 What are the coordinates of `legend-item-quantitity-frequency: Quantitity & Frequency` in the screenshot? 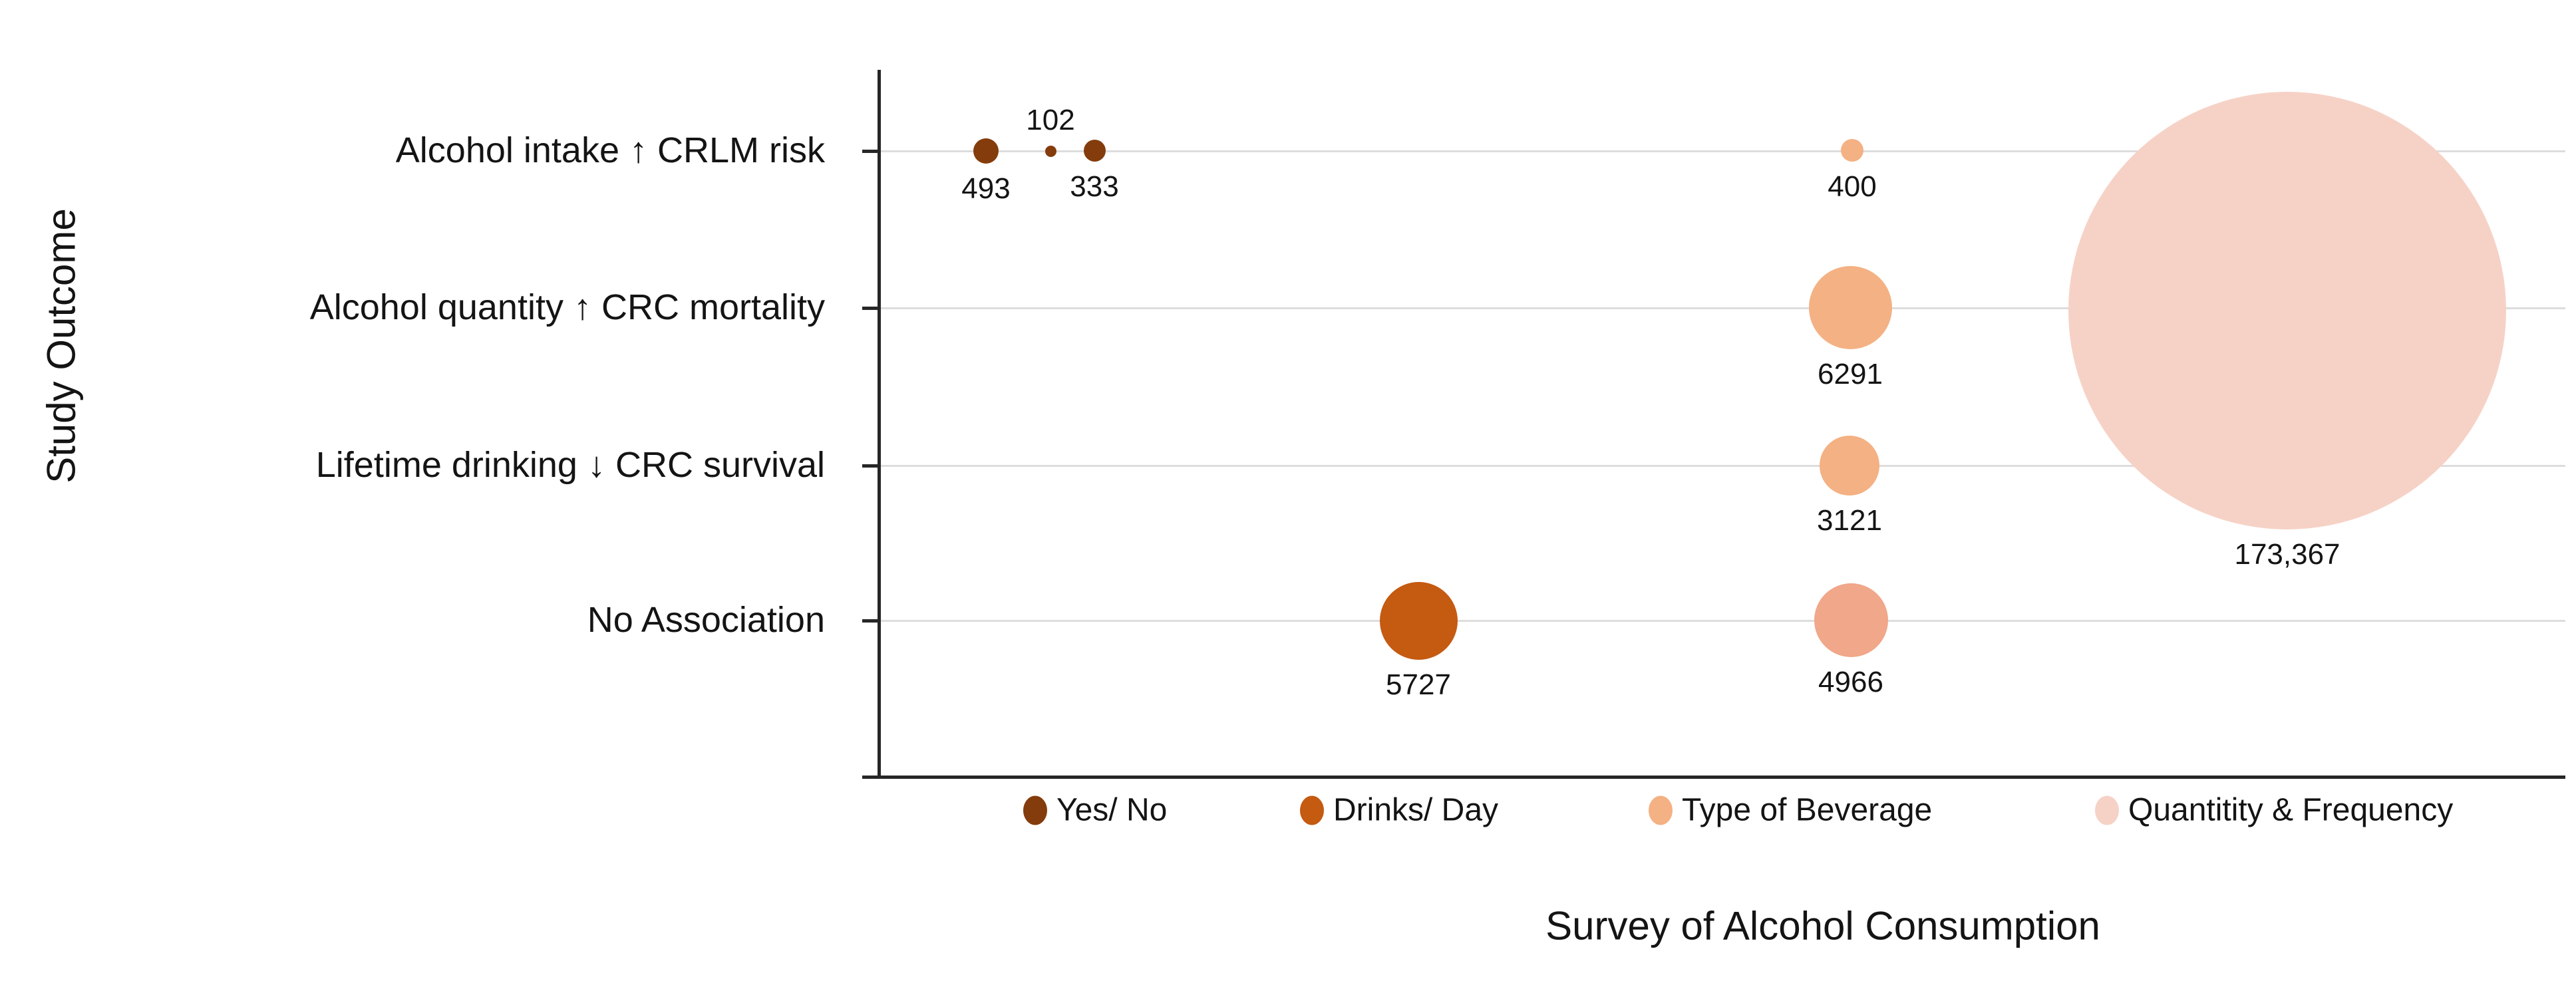 It's located at (2274, 810).